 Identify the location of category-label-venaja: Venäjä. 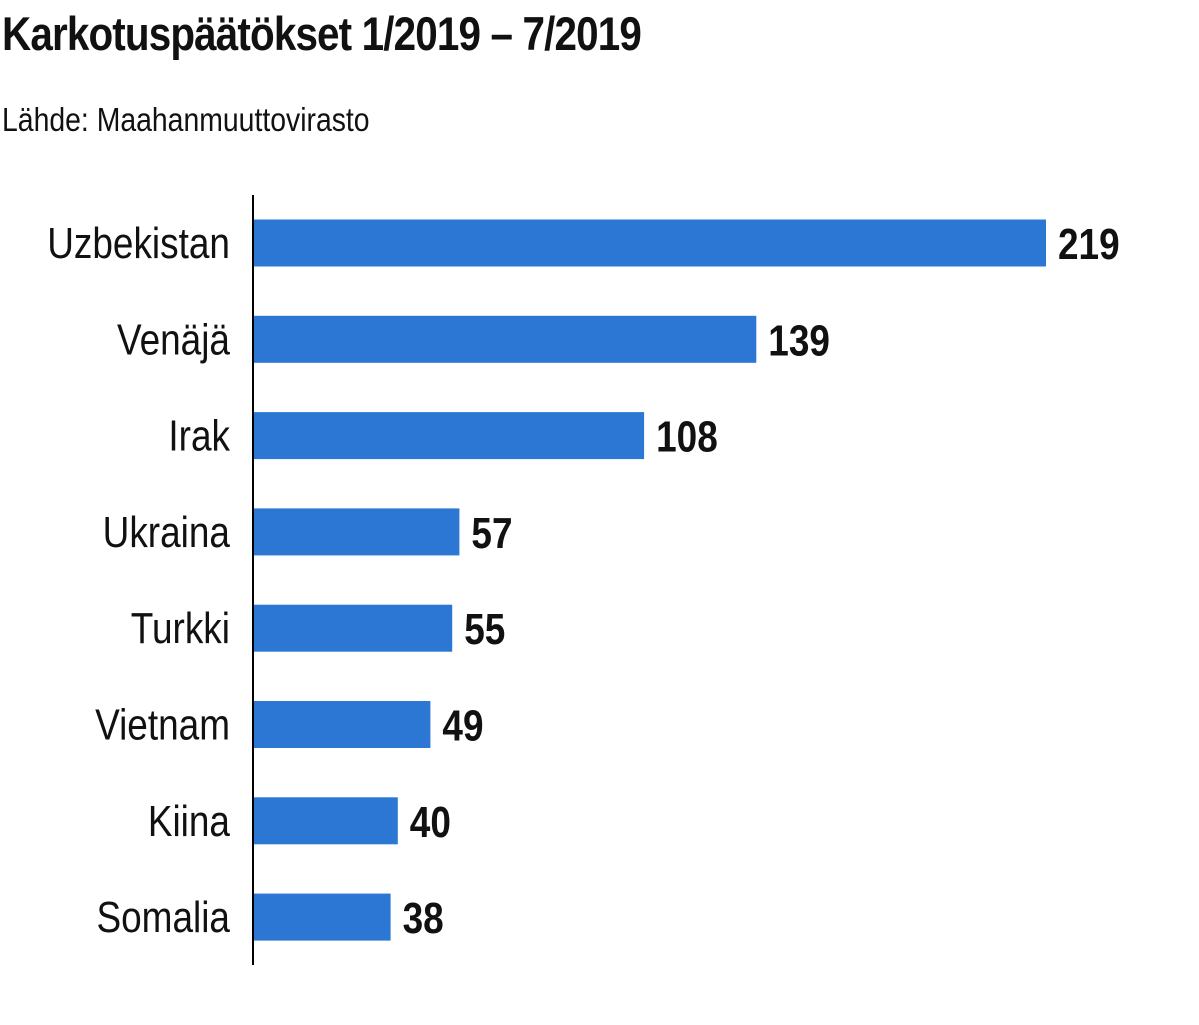
(173, 339).